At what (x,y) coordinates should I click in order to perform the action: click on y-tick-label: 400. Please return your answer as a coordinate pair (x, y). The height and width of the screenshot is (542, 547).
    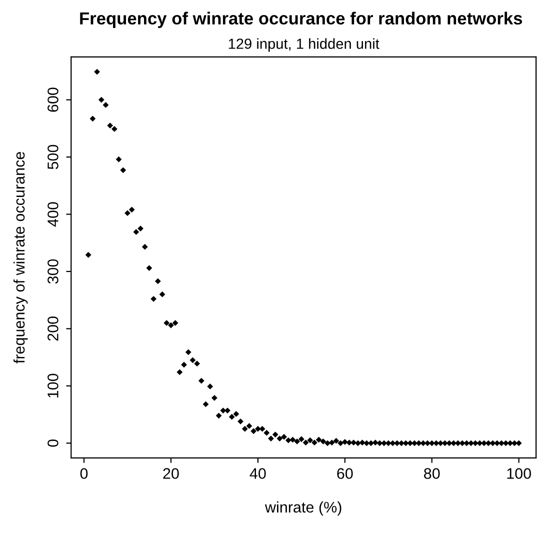
    Looking at the image, I should click on (53, 214).